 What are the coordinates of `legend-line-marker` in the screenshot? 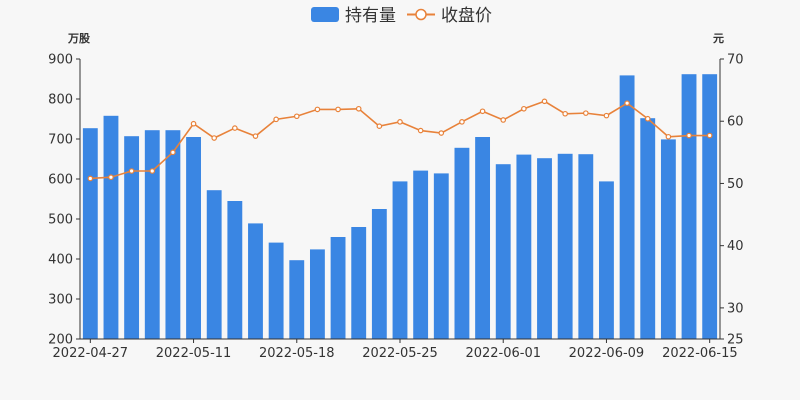 It's located at (421, 14).